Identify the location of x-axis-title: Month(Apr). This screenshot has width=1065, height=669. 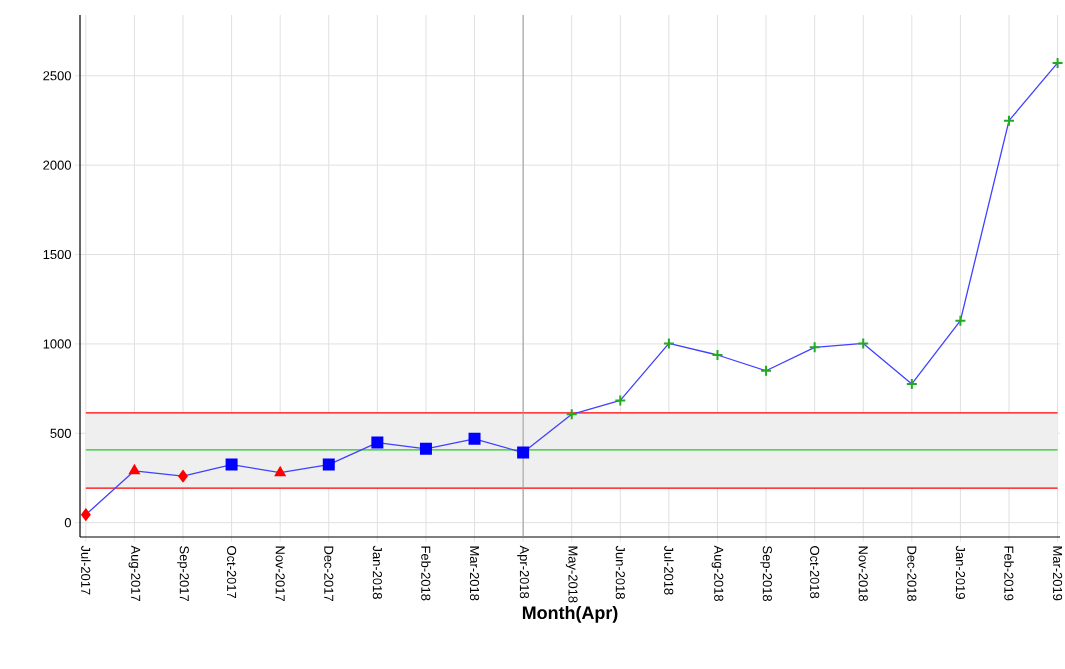
(570, 614).